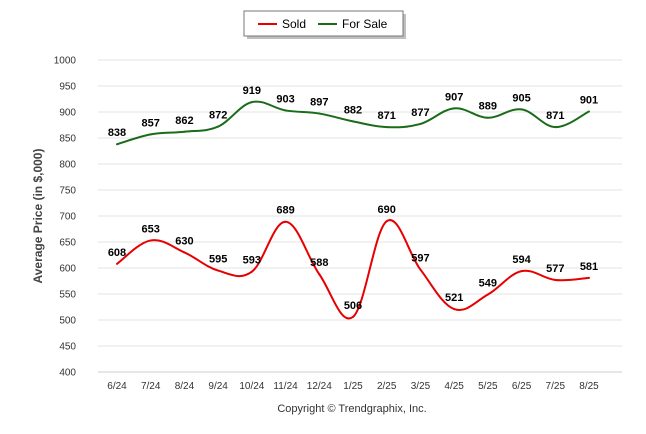  I want to click on y-tick-label: 550, so click(67, 295).